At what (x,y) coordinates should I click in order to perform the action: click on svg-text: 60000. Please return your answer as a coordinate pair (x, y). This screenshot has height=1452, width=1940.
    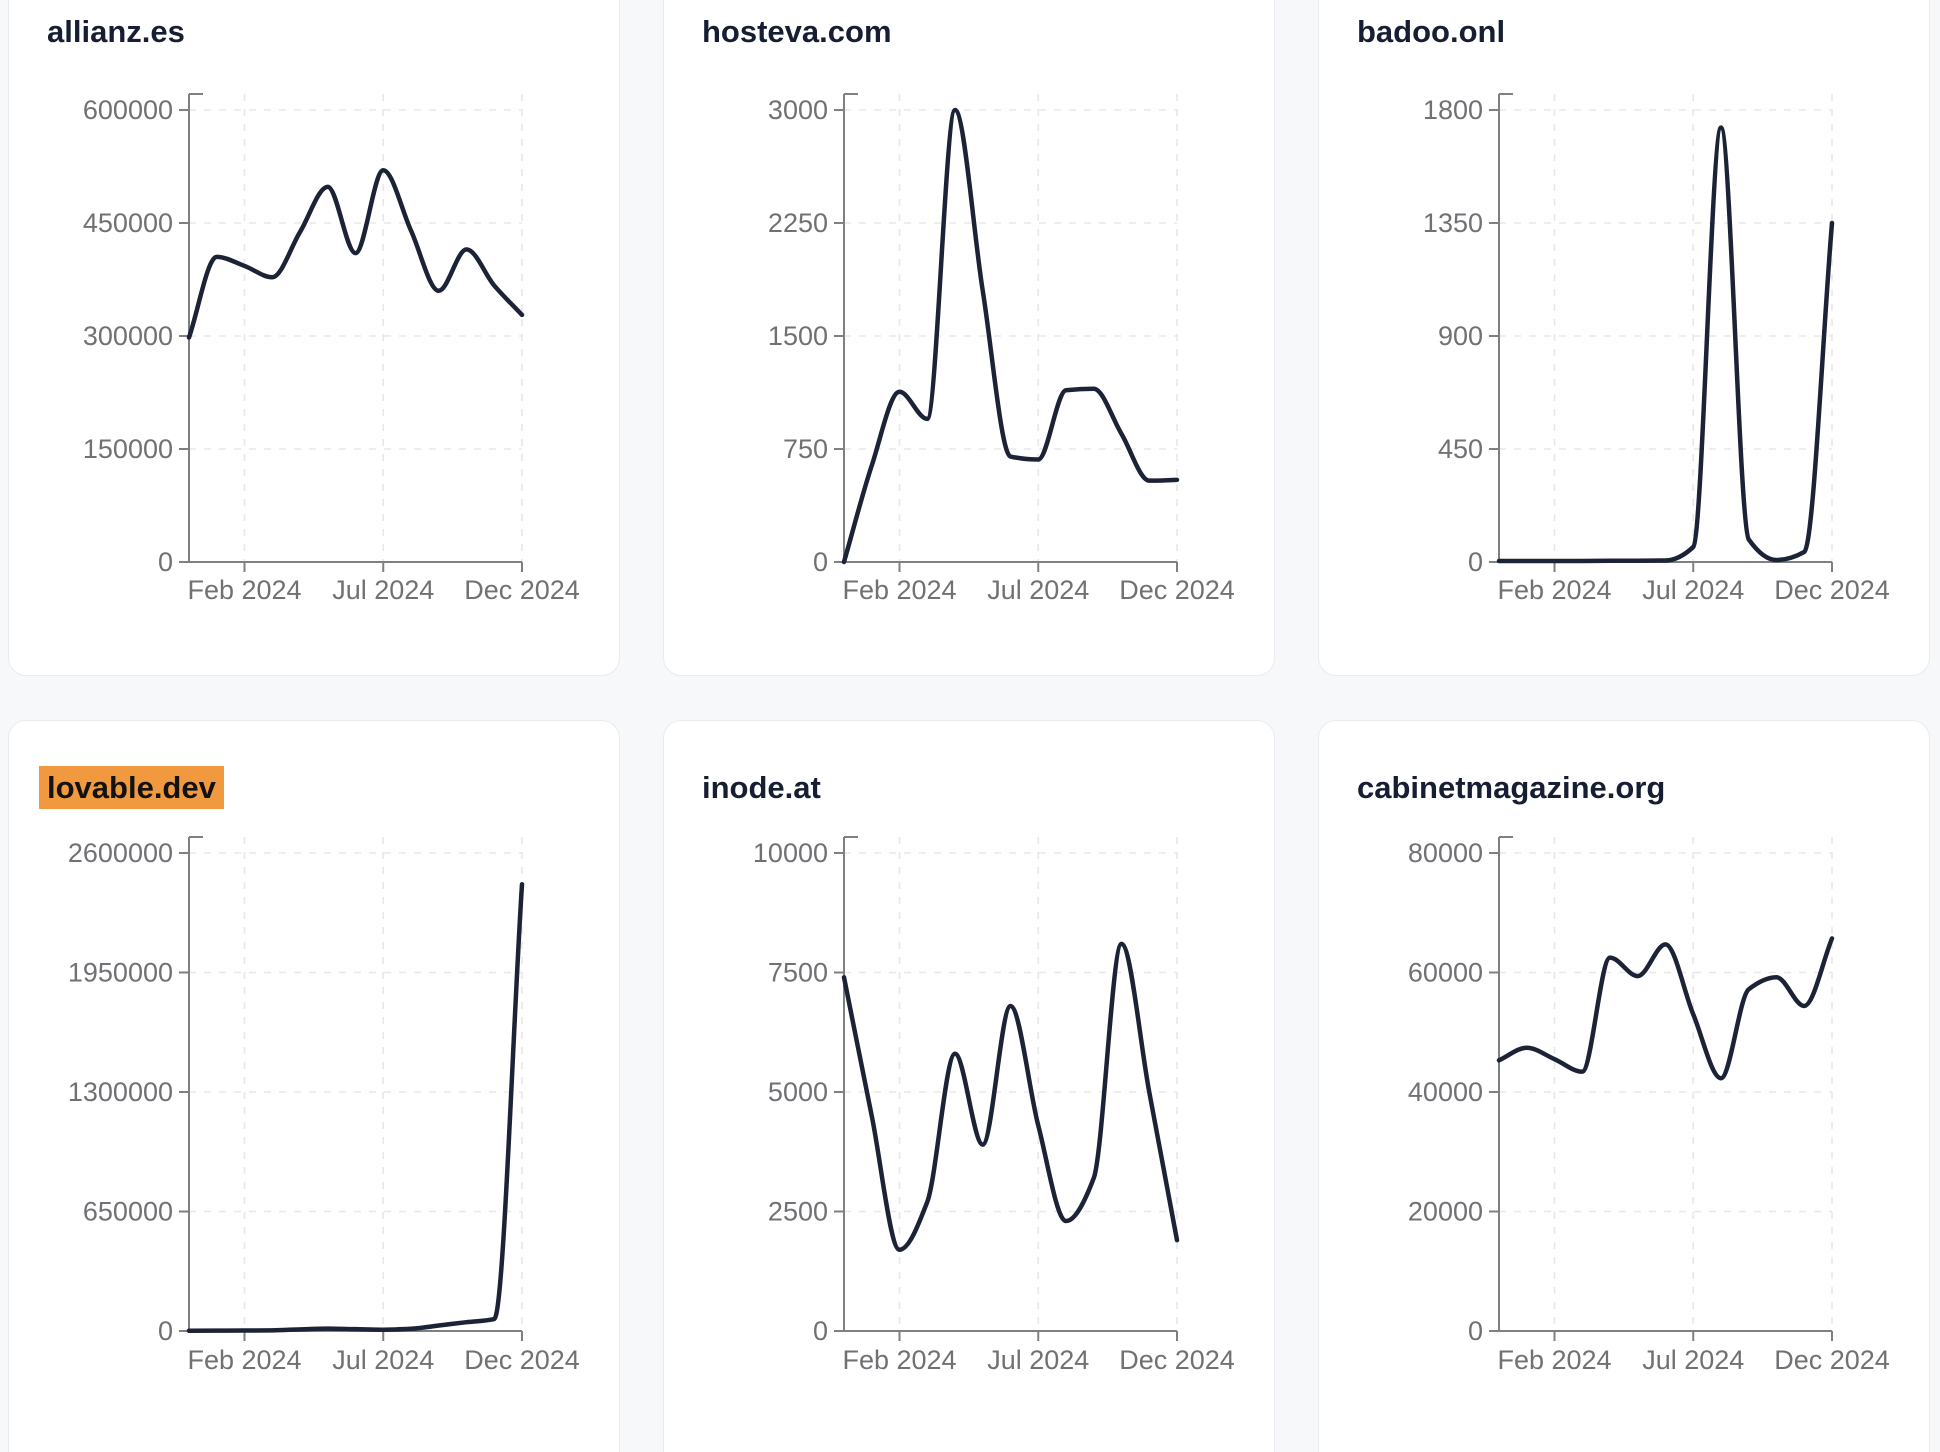
    Looking at the image, I should click on (1445, 973).